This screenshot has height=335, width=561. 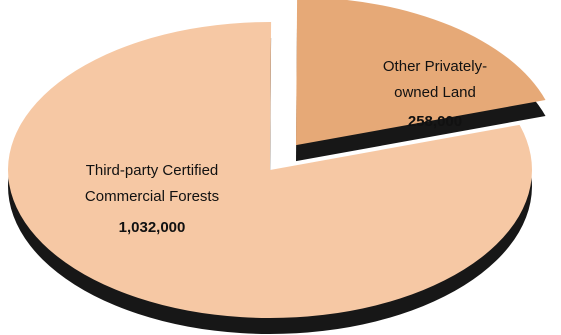 I want to click on slice-label-certified-line-2: Commercial Forests, so click(x=152, y=196).